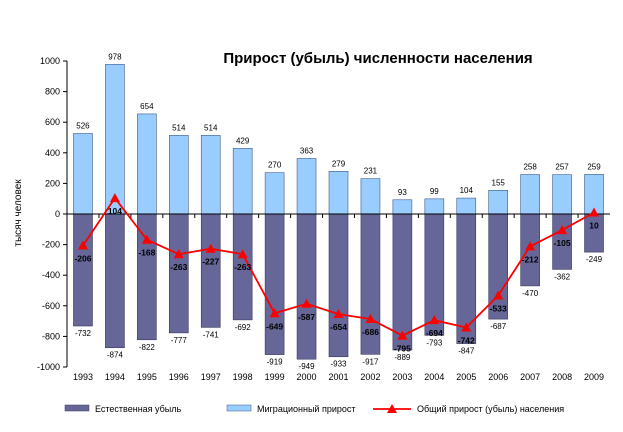 The image size is (623, 432). I want to click on data-label-total: -587, so click(306, 317).